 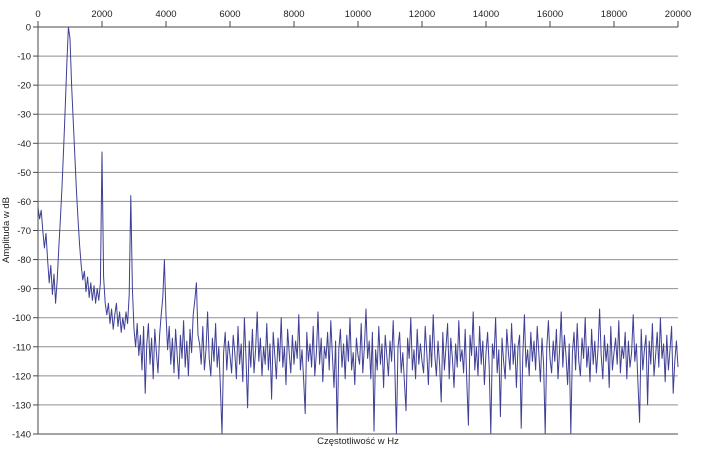 I want to click on y-tick-label: -100, so click(x=21, y=318).